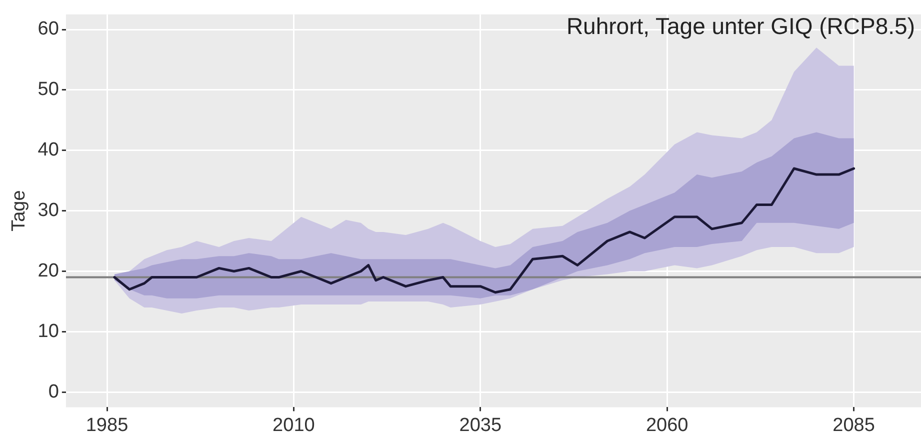 This screenshot has width=921, height=444. Describe the element at coordinates (293, 425) in the screenshot. I see `x-tick-label: 2010` at that location.